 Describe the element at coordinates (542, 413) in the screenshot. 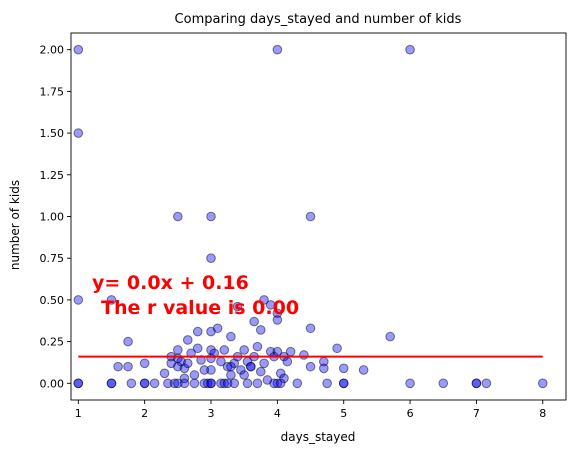

I see `x-tick-label: 8` at that location.